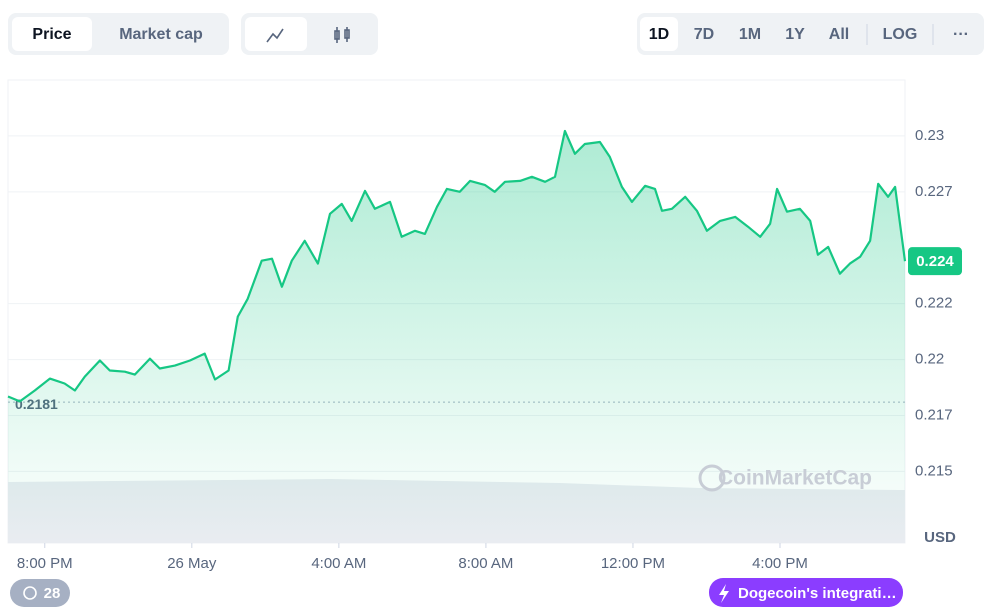 This screenshot has height=607, width=985. I want to click on y-tick-label: 0.217, so click(934, 414).